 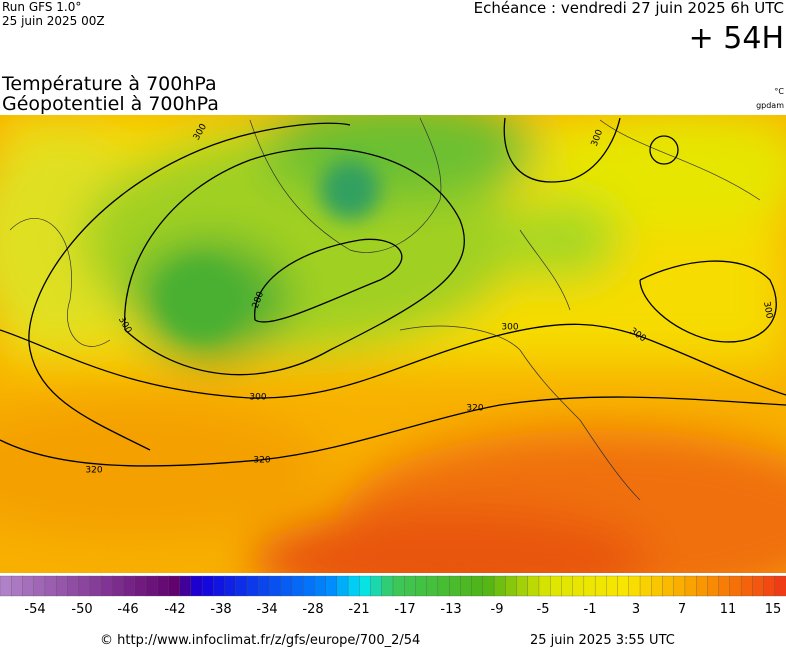 What do you see at coordinates (770, 105) in the screenshot?
I see `unit-geo: gpdam` at bounding box center [770, 105].